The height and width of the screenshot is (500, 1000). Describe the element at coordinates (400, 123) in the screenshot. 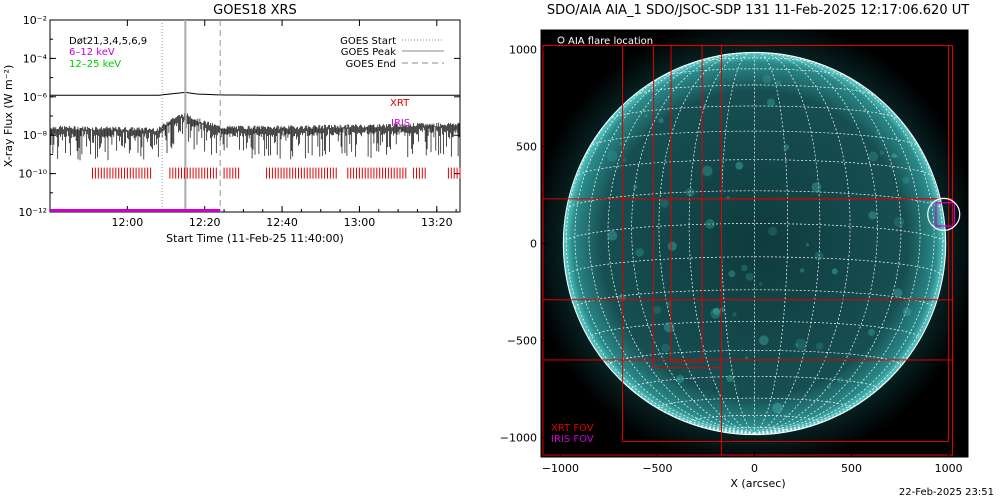

I see `goes-iris-label: IRIS` at that location.